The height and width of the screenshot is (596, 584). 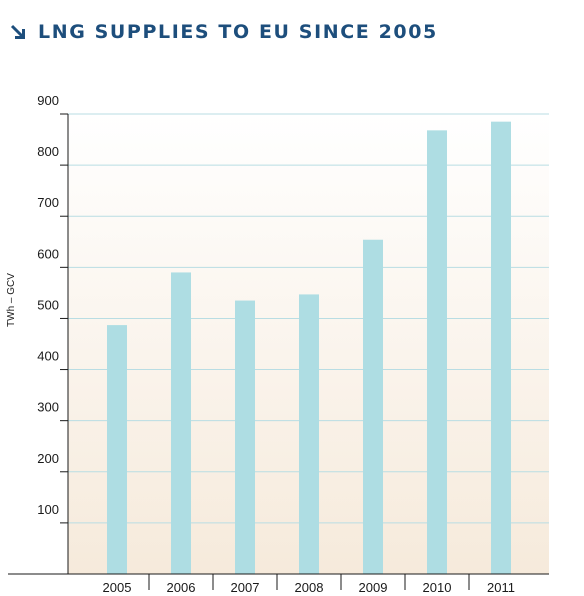 I want to click on chart-title: LNG SUPPLIES TO EU SINCE 2005, so click(x=238, y=32).